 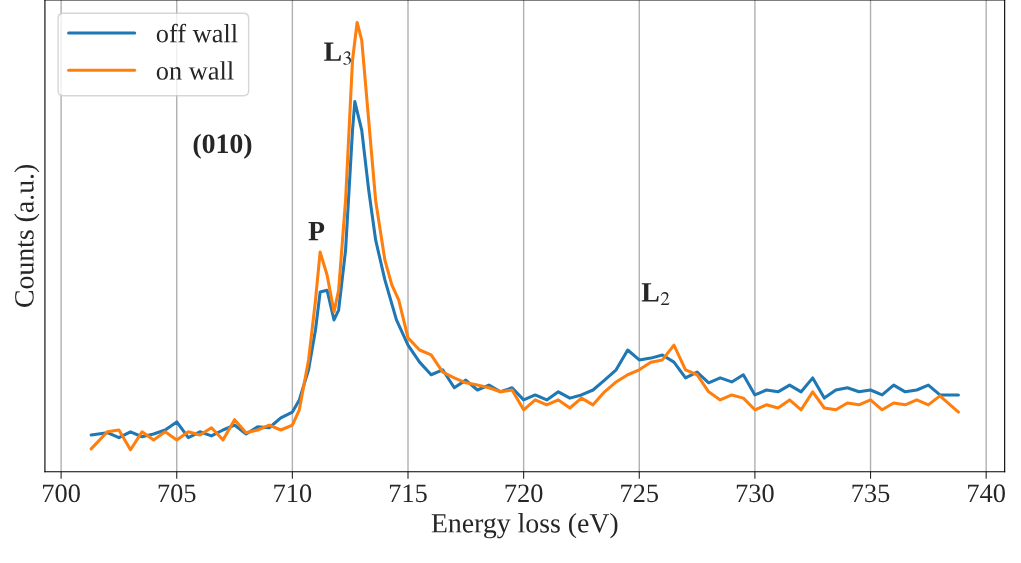 I want to click on x-tick-label: 725, so click(x=640, y=493).